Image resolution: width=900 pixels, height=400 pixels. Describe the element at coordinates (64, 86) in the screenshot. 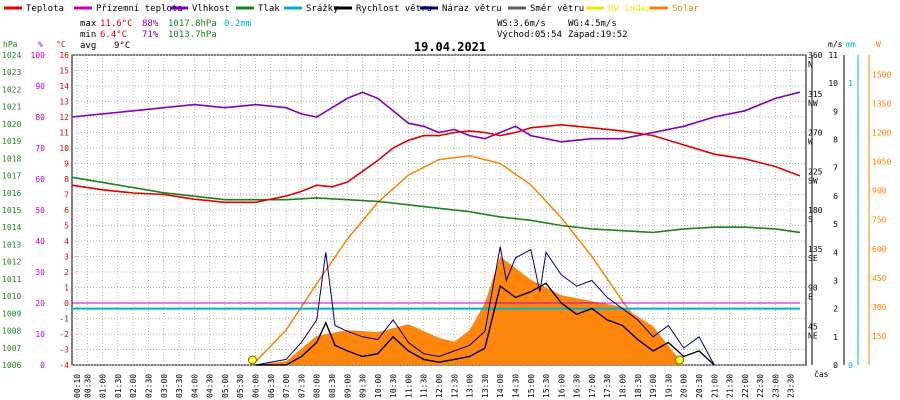

I see `degc-tick-label: 14` at that location.